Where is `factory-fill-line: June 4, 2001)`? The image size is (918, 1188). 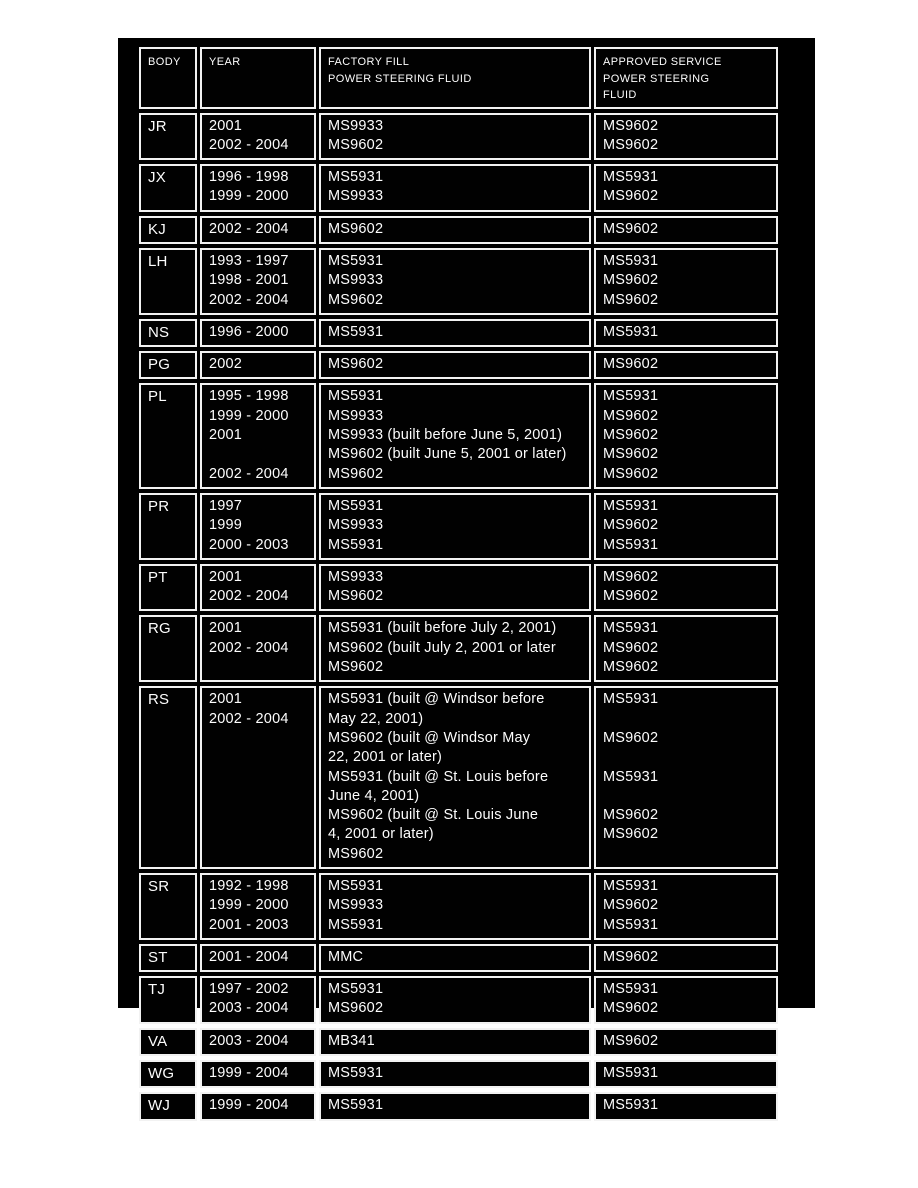 factory-fill-line: June 4, 2001) is located at coordinates (374, 795).